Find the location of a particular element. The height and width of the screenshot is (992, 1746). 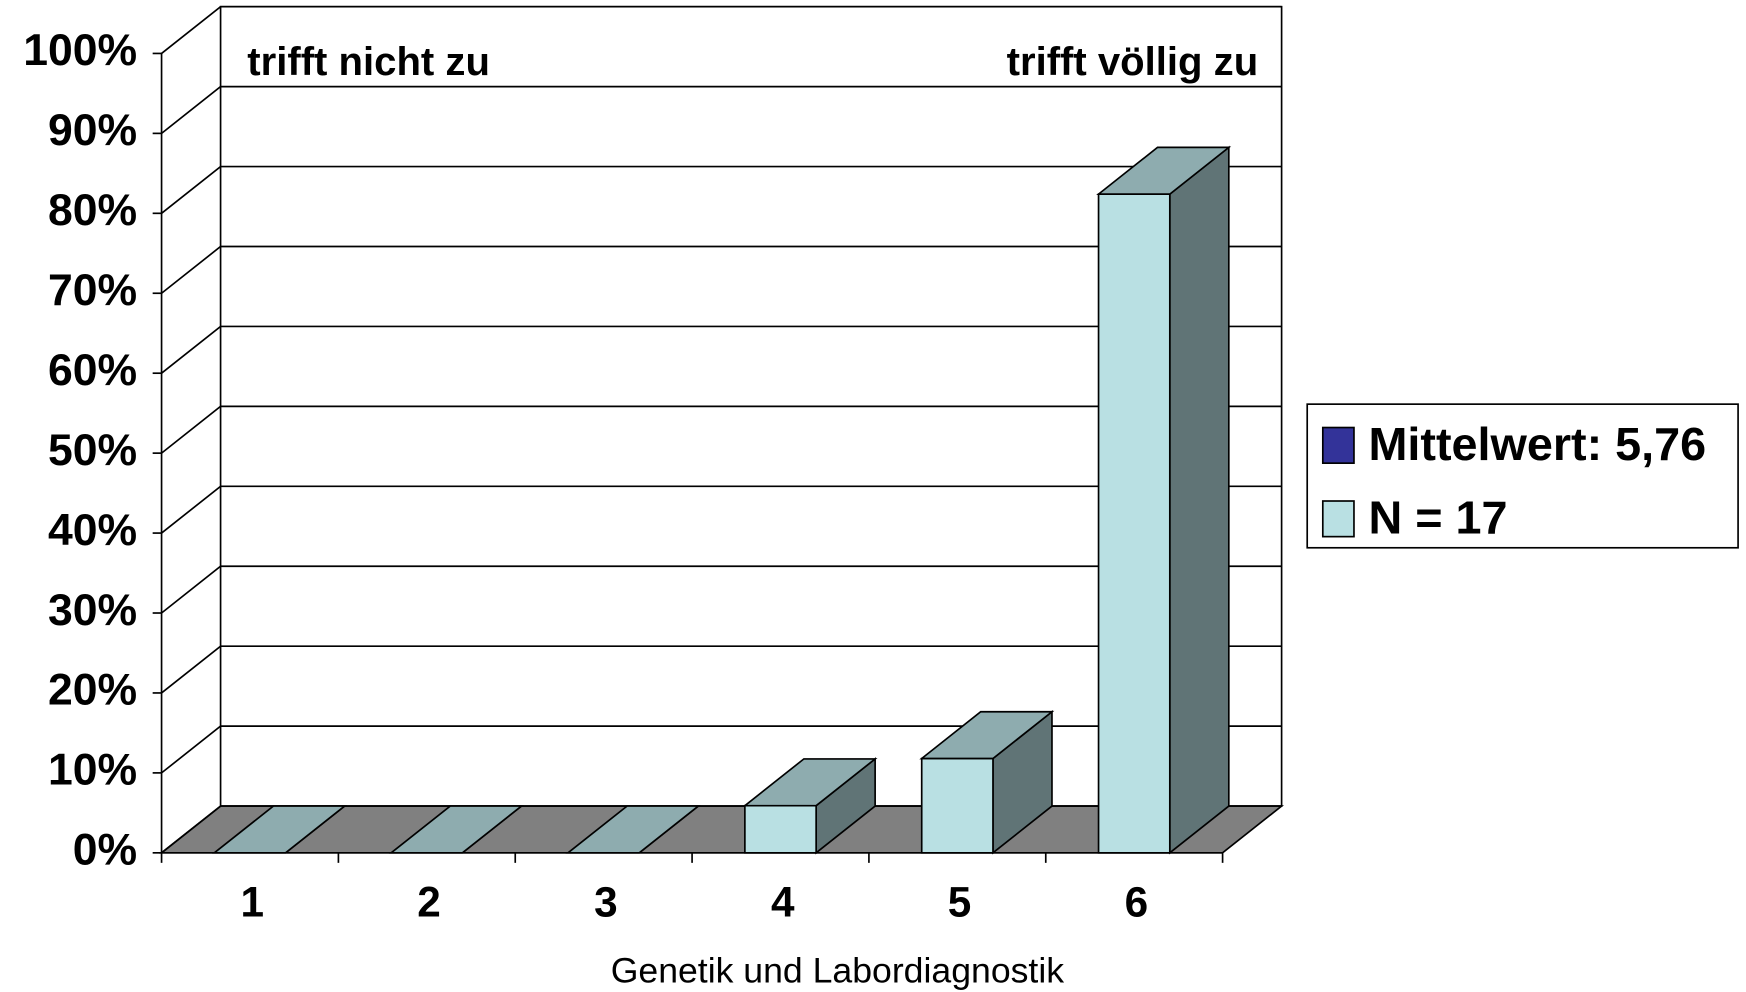

y-tick-label: 30% is located at coordinates (92, 610).